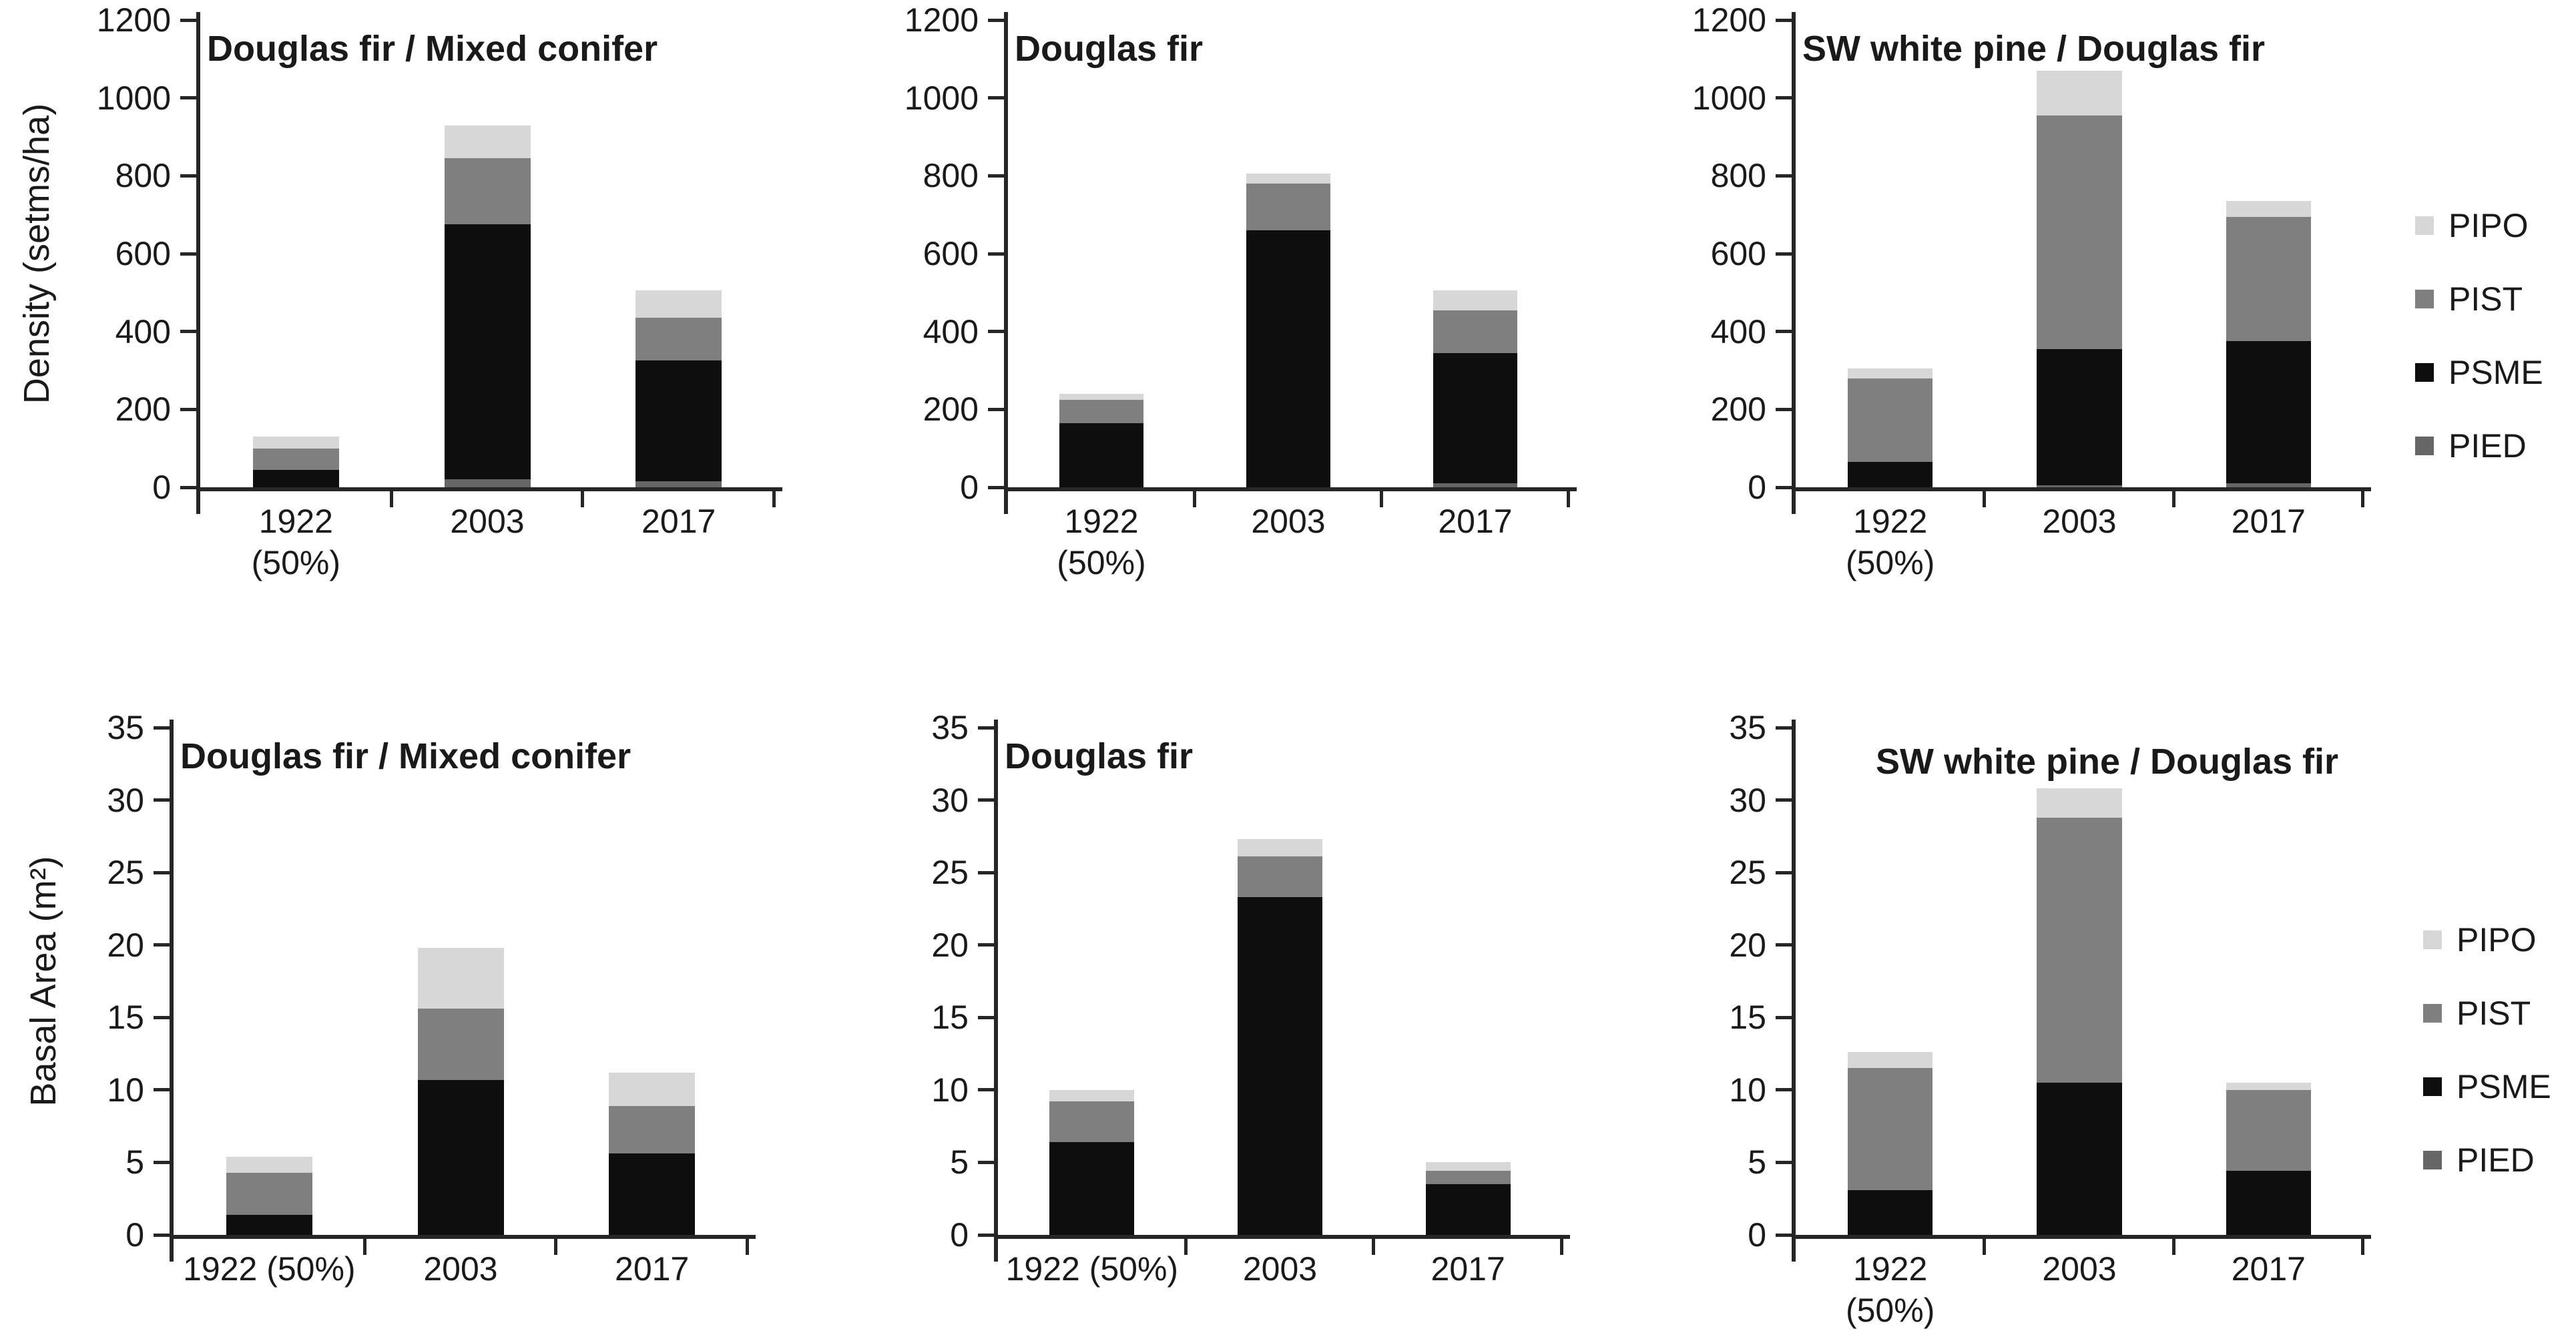 The height and width of the screenshot is (1335, 2576). What do you see at coordinates (489, 489) in the screenshot?
I see `x-axis` at bounding box center [489, 489].